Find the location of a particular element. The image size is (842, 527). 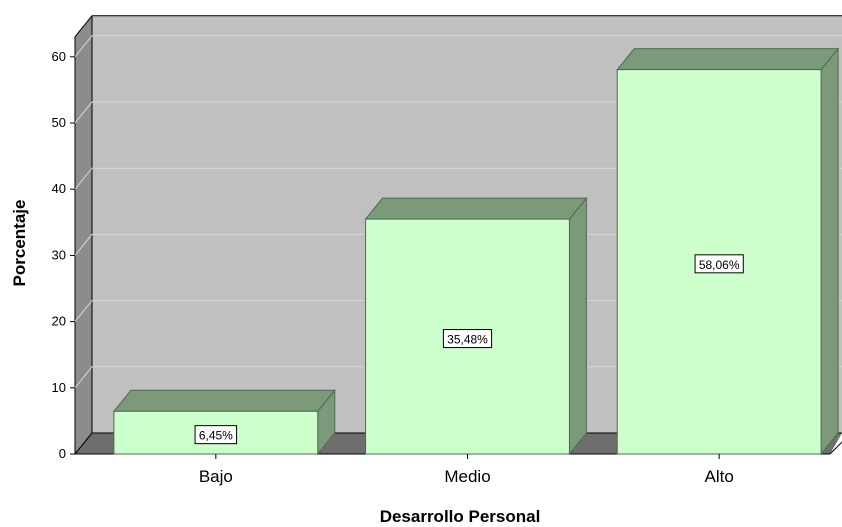

x-tick-label: Bajo is located at coordinates (216, 476).